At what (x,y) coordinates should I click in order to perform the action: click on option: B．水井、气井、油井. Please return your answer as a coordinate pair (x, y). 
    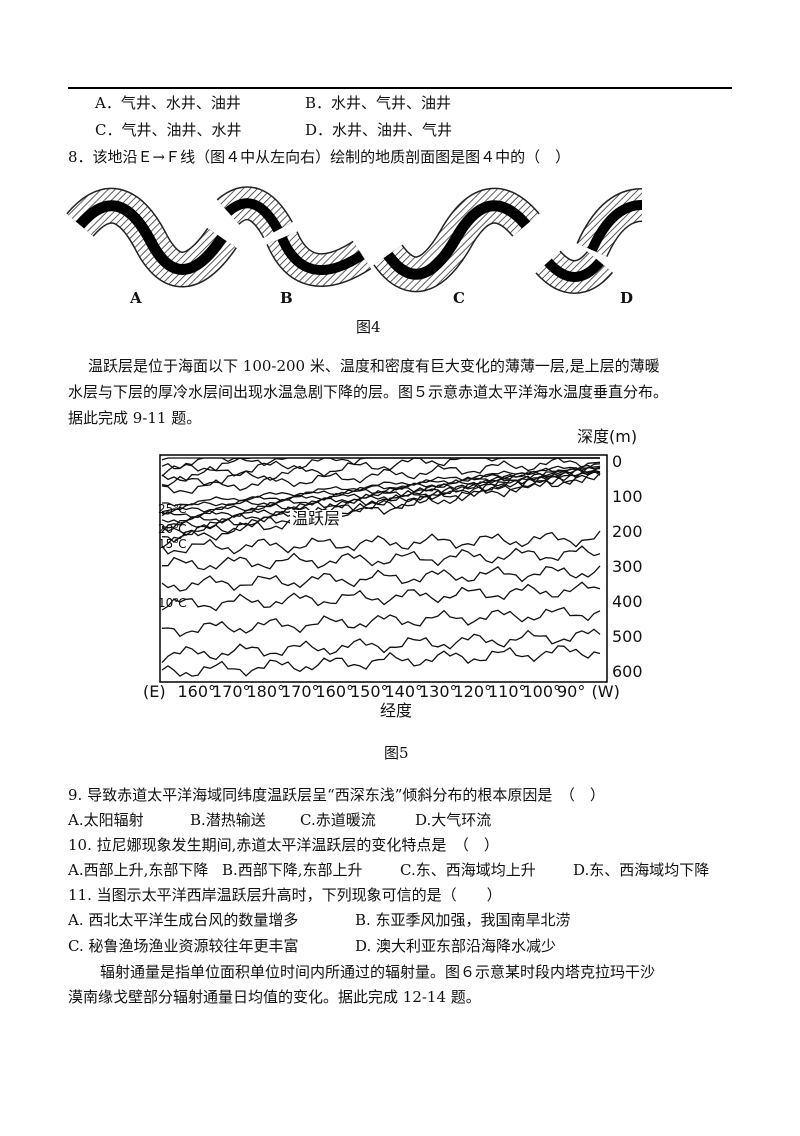
    Looking at the image, I should click on (378, 103).